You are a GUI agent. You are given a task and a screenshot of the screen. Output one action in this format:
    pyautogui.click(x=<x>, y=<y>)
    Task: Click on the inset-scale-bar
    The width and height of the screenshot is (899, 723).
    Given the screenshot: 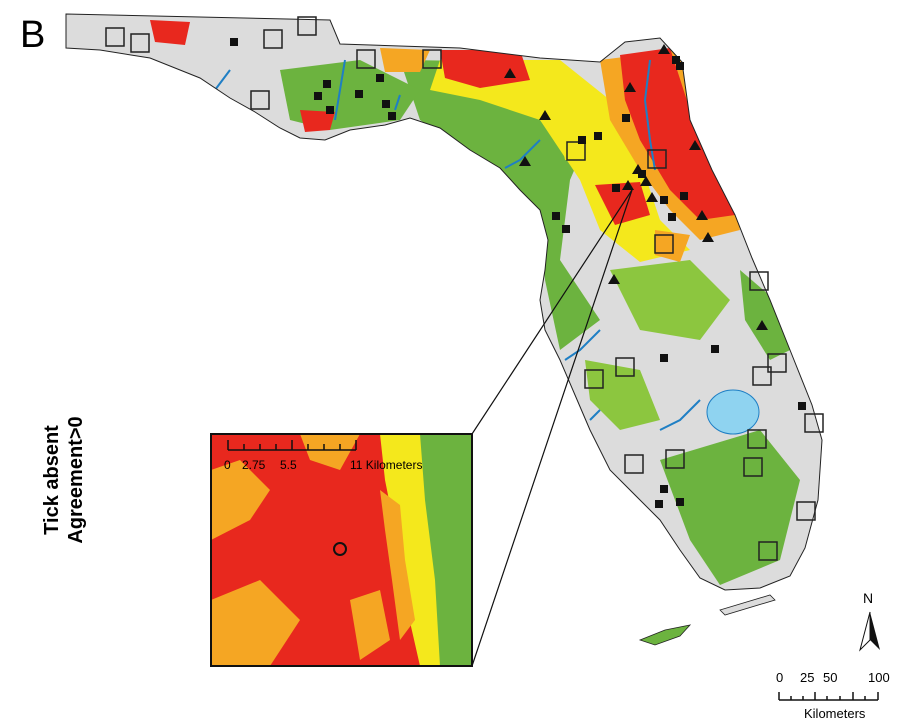 What is the action you would take?
    pyautogui.click(x=292, y=445)
    